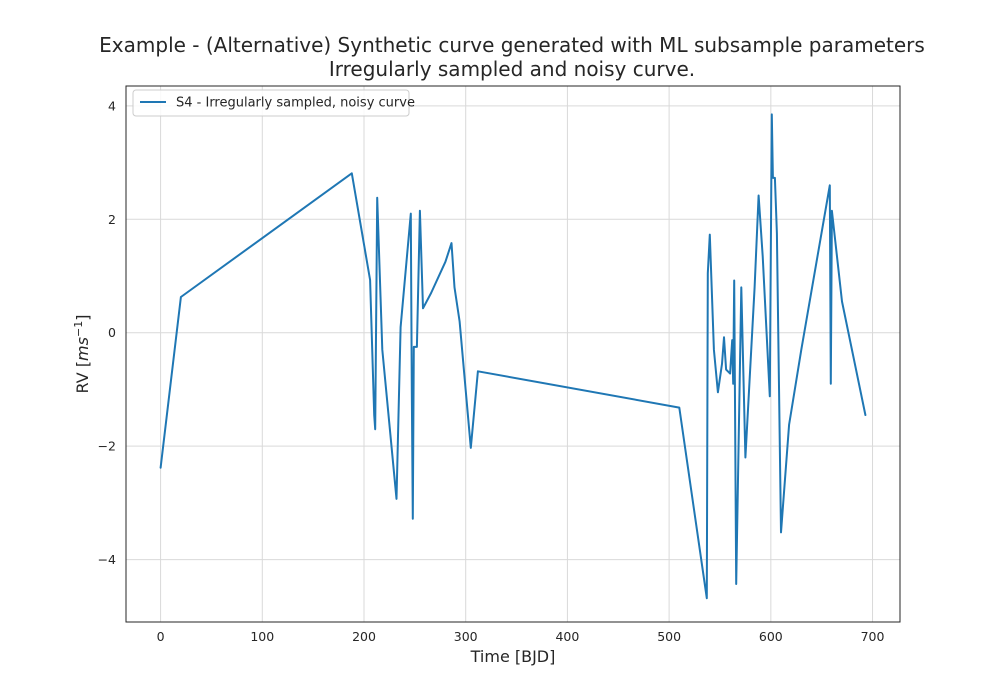 This screenshot has width=1000, height=700. I want to click on y-axis-label: RV [ms−1], so click(82, 354).